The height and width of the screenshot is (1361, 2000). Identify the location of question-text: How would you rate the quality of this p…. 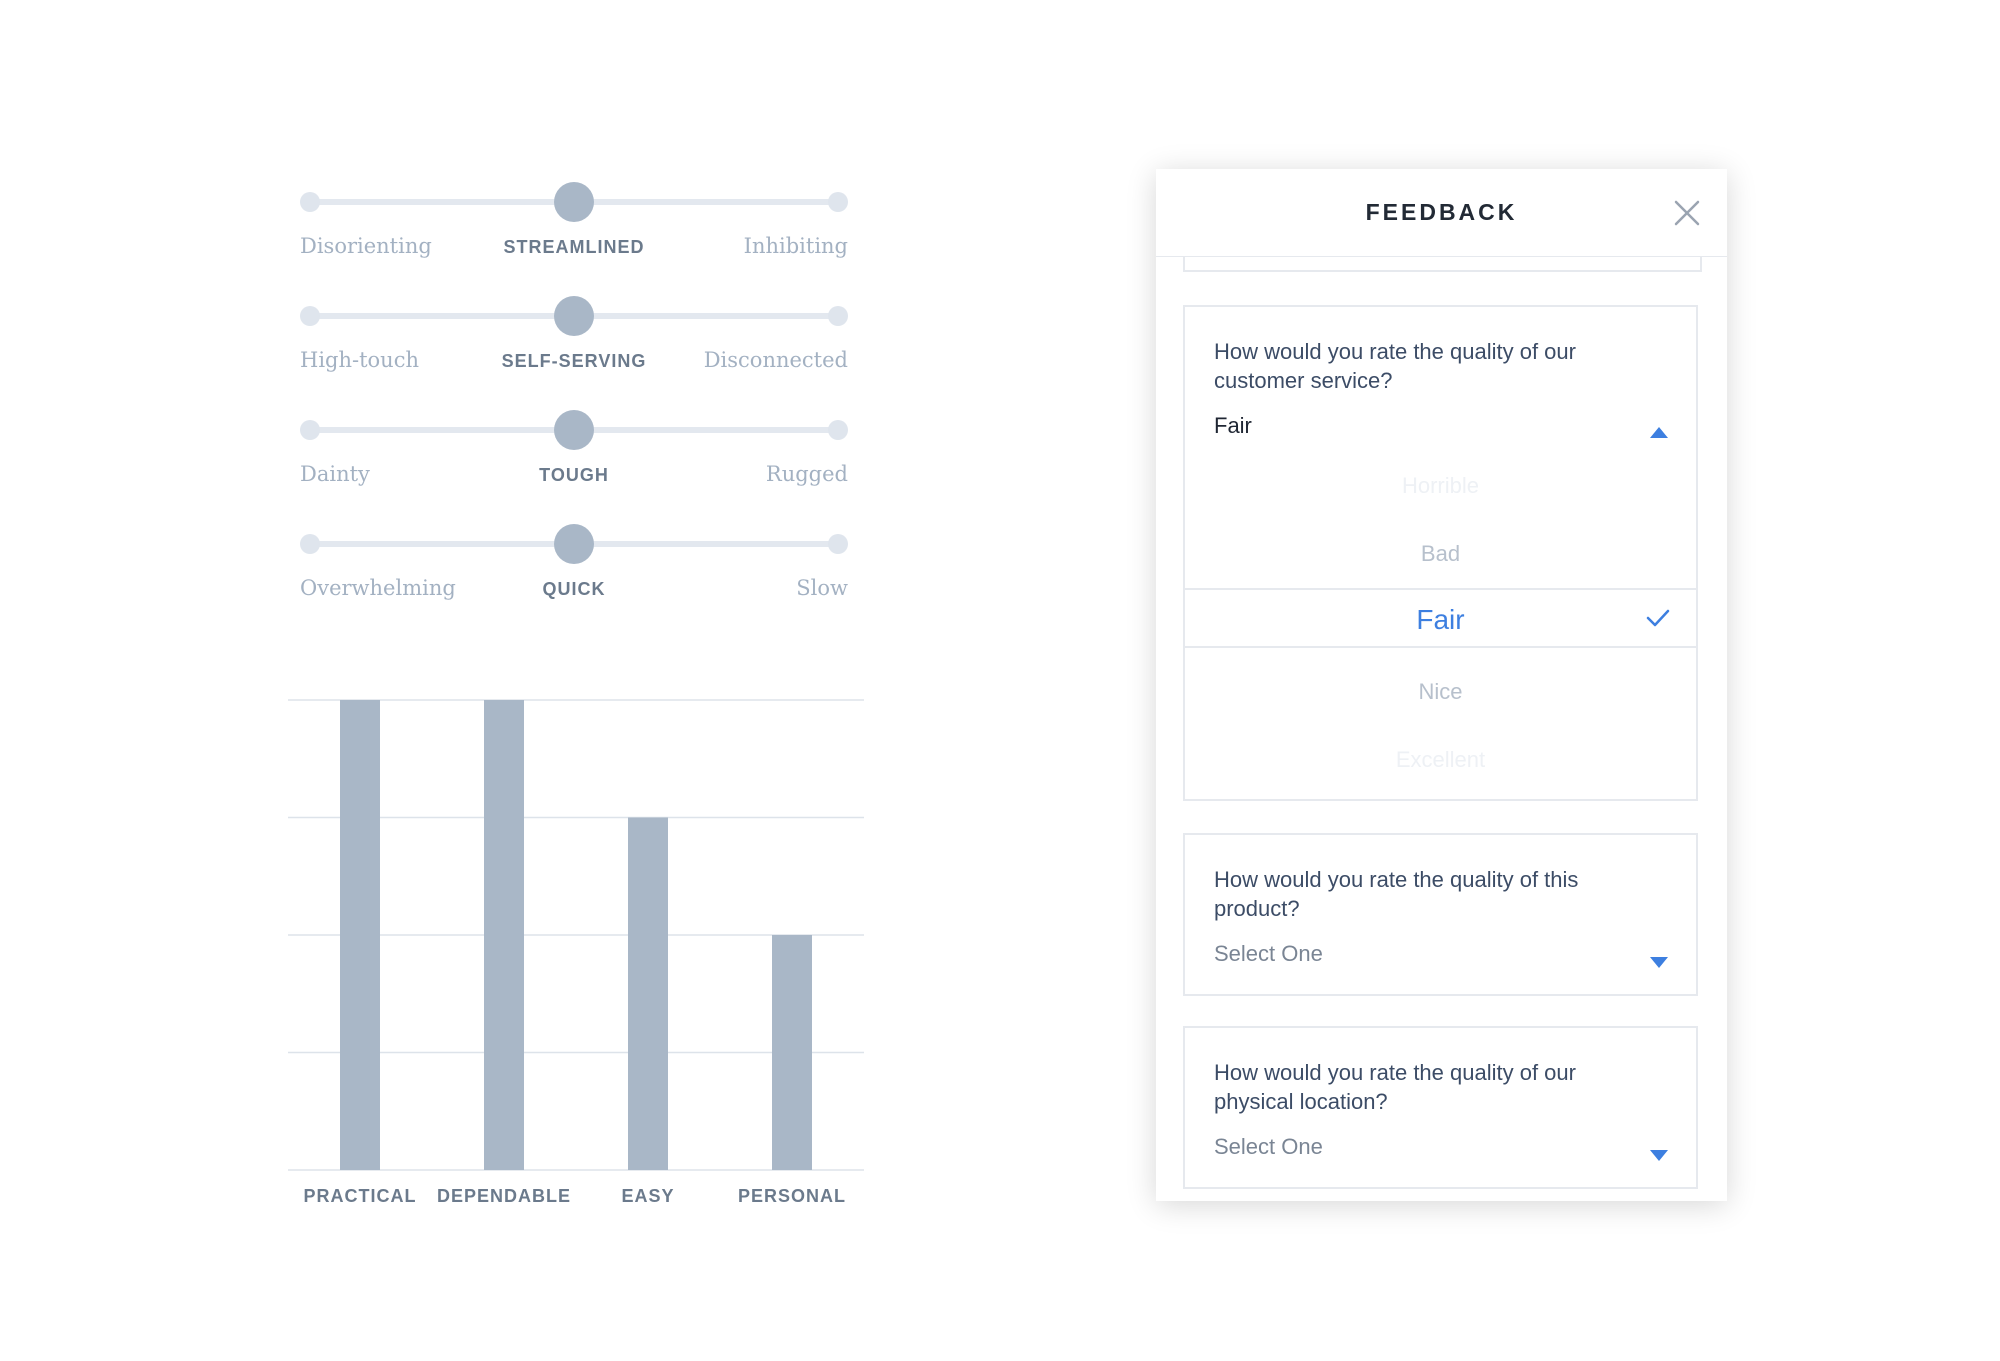
(1396, 894).